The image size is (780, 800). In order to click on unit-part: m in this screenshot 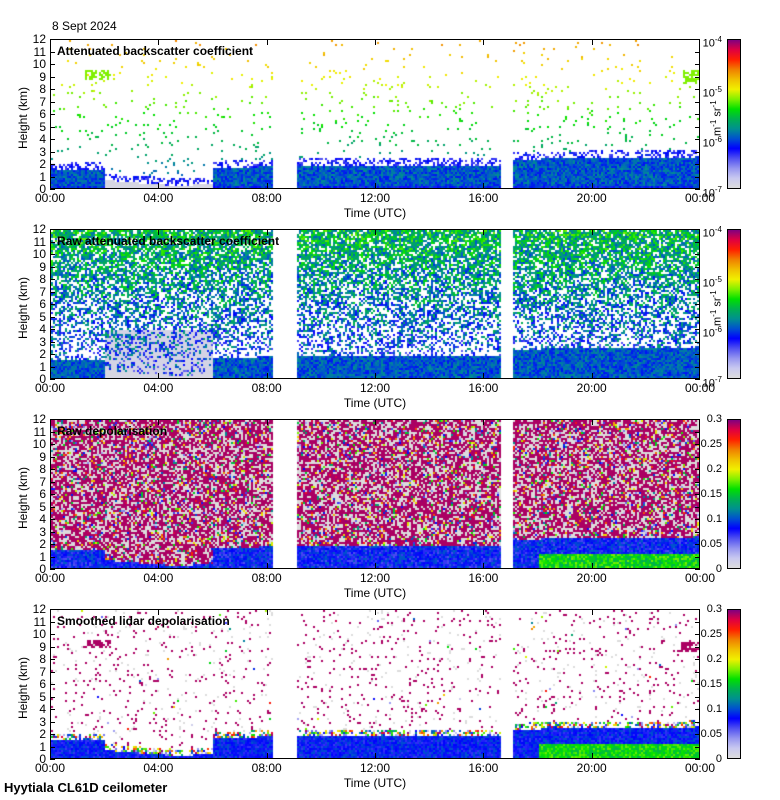, I will do `click(717, 131)`.